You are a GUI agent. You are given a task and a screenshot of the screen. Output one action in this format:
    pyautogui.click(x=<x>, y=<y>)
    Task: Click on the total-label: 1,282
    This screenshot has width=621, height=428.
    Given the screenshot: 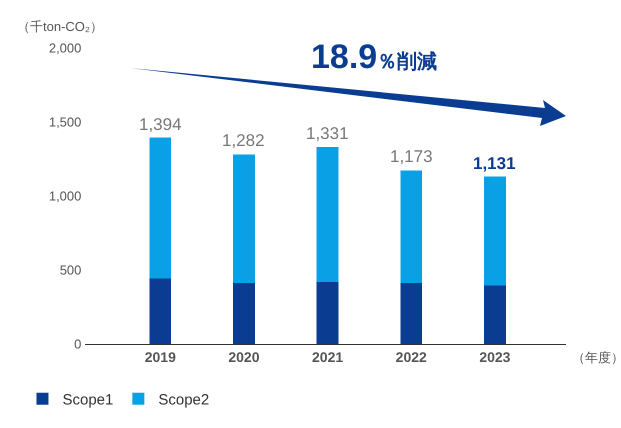 What is the action you would take?
    pyautogui.click(x=243, y=140)
    